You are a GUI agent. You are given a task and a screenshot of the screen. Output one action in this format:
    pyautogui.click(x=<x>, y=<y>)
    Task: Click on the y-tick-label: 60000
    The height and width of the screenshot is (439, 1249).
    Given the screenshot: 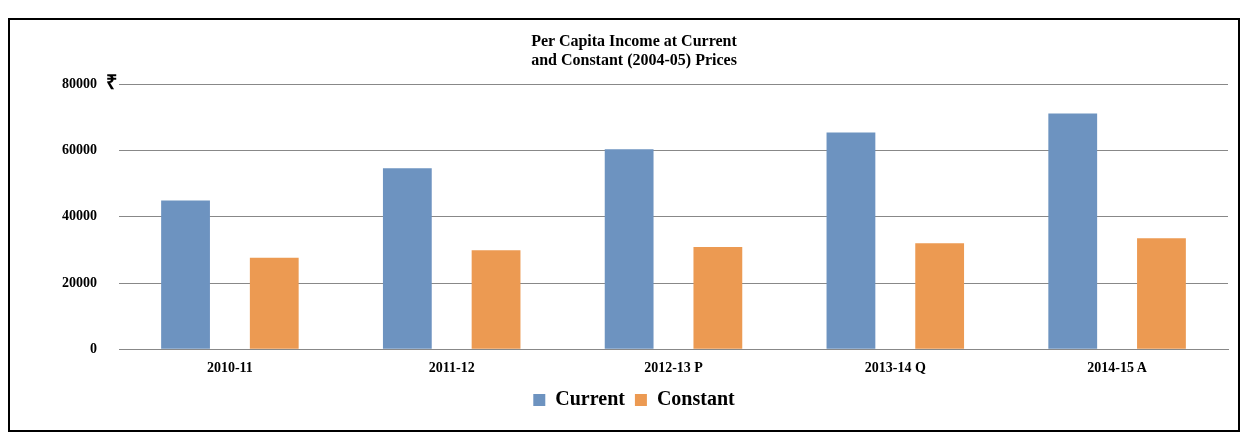 What is the action you would take?
    pyautogui.click(x=79, y=150)
    